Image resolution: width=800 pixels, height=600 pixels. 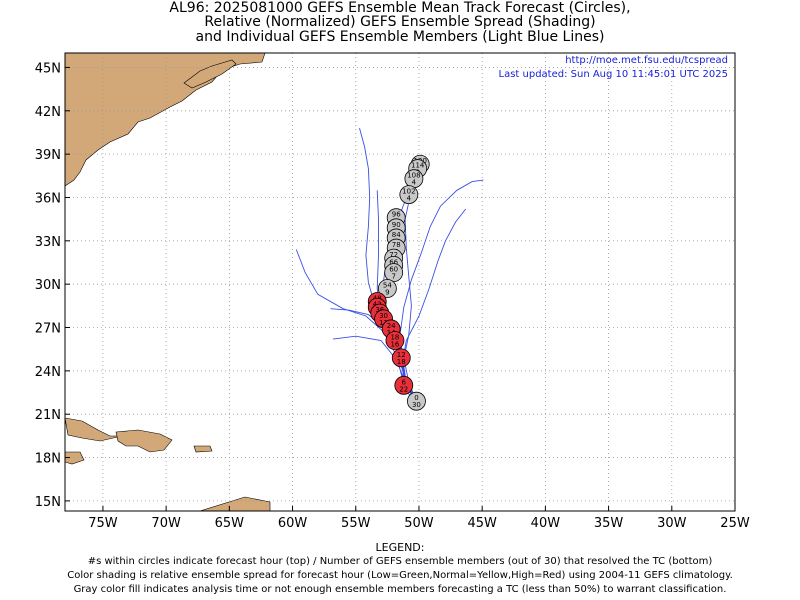 I want to click on lat-tick-label: 15N, so click(x=48, y=502).